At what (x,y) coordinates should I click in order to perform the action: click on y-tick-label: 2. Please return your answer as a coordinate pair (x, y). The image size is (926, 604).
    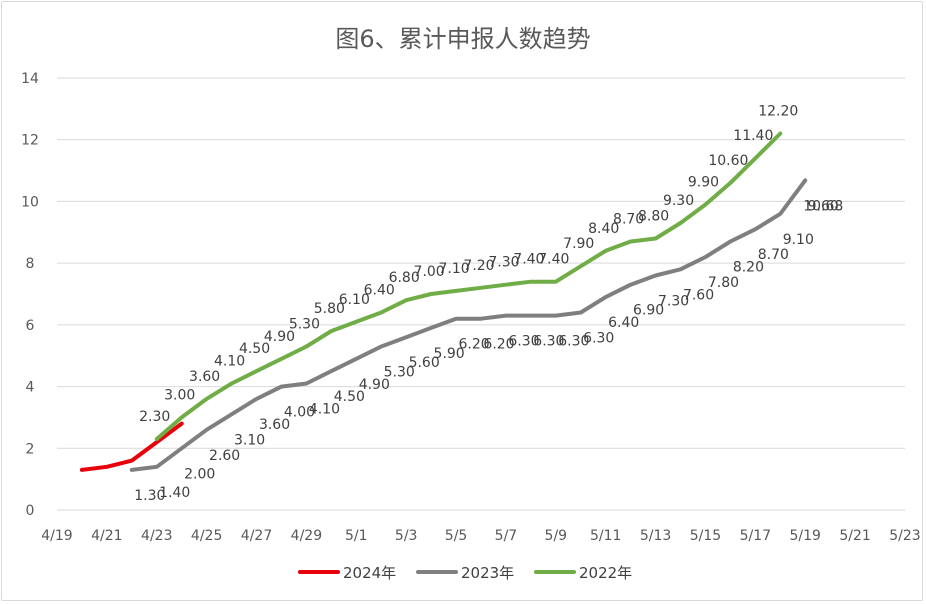
    Looking at the image, I should click on (30, 449).